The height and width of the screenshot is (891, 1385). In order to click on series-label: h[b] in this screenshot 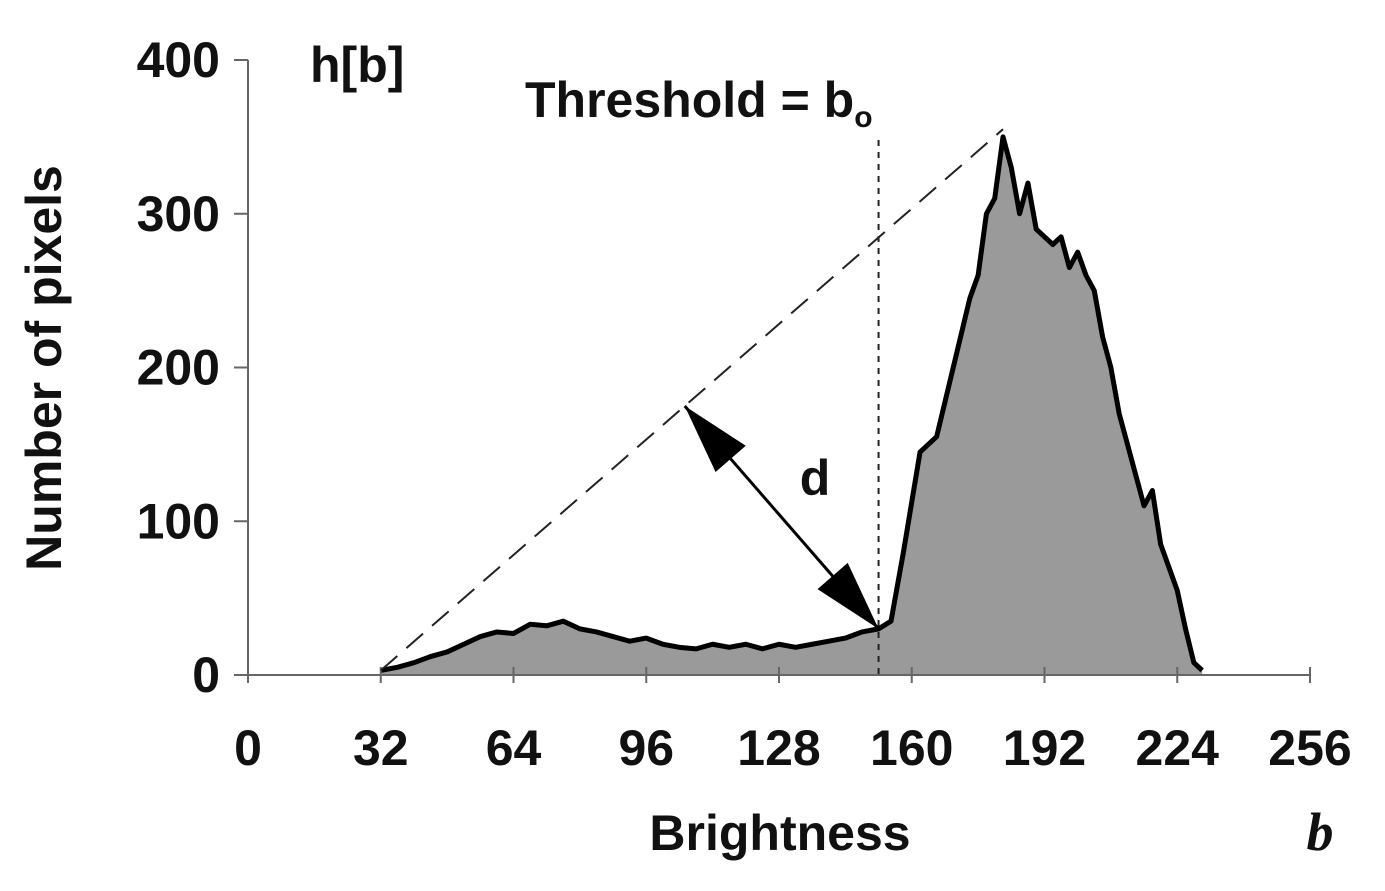, I will do `click(357, 65)`.